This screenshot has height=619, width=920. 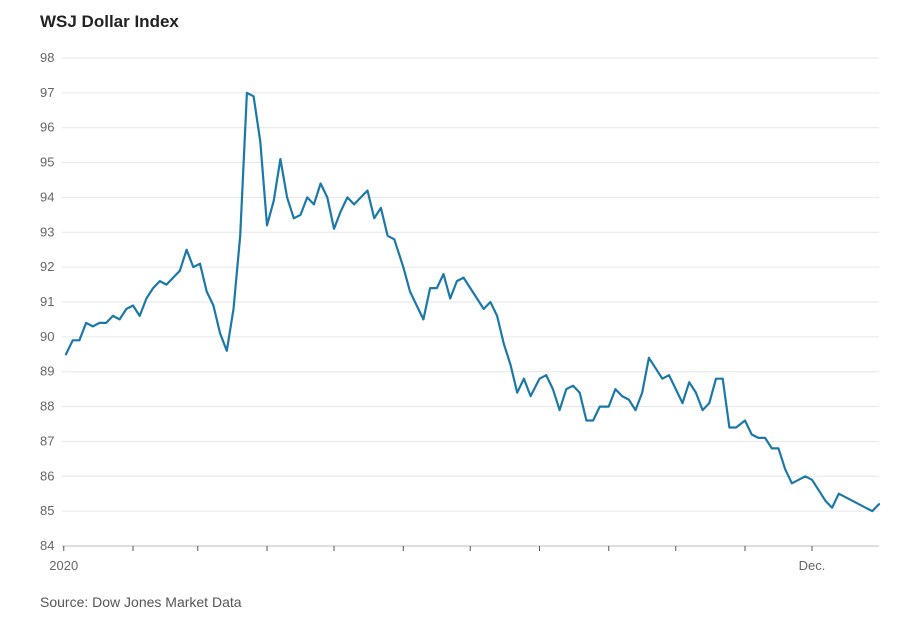 I want to click on y-tick-label: 86, so click(x=47, y=475).